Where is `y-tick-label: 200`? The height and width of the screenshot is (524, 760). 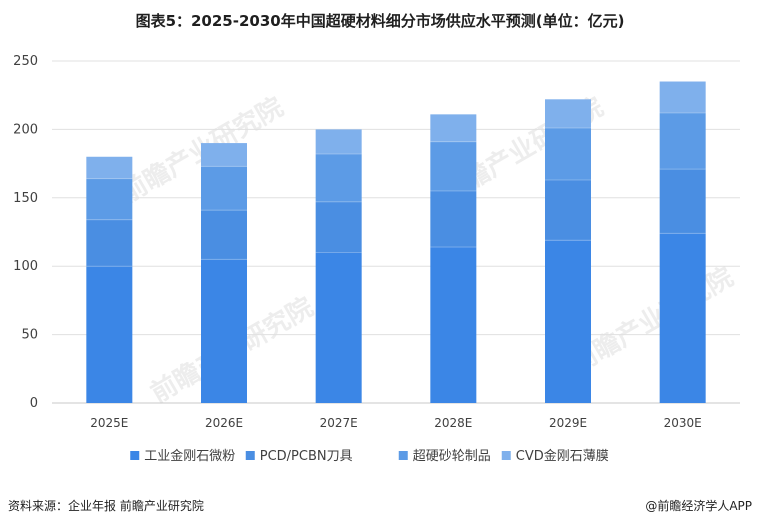
y-tick-label: 200 is located at coordinates (25, 129).